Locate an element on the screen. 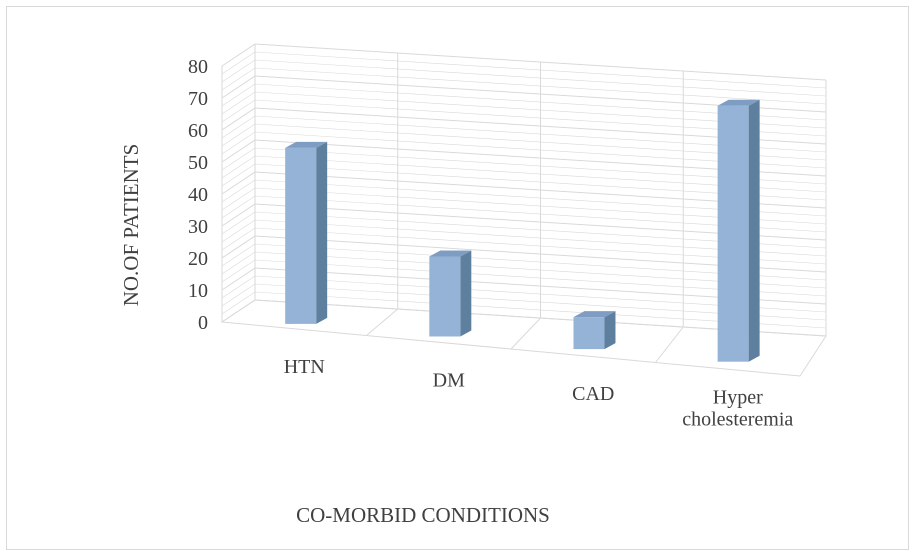 The width and height of the screenshot is (917, 556). y-tick-label: 10 is located at coordinates (198, 291).